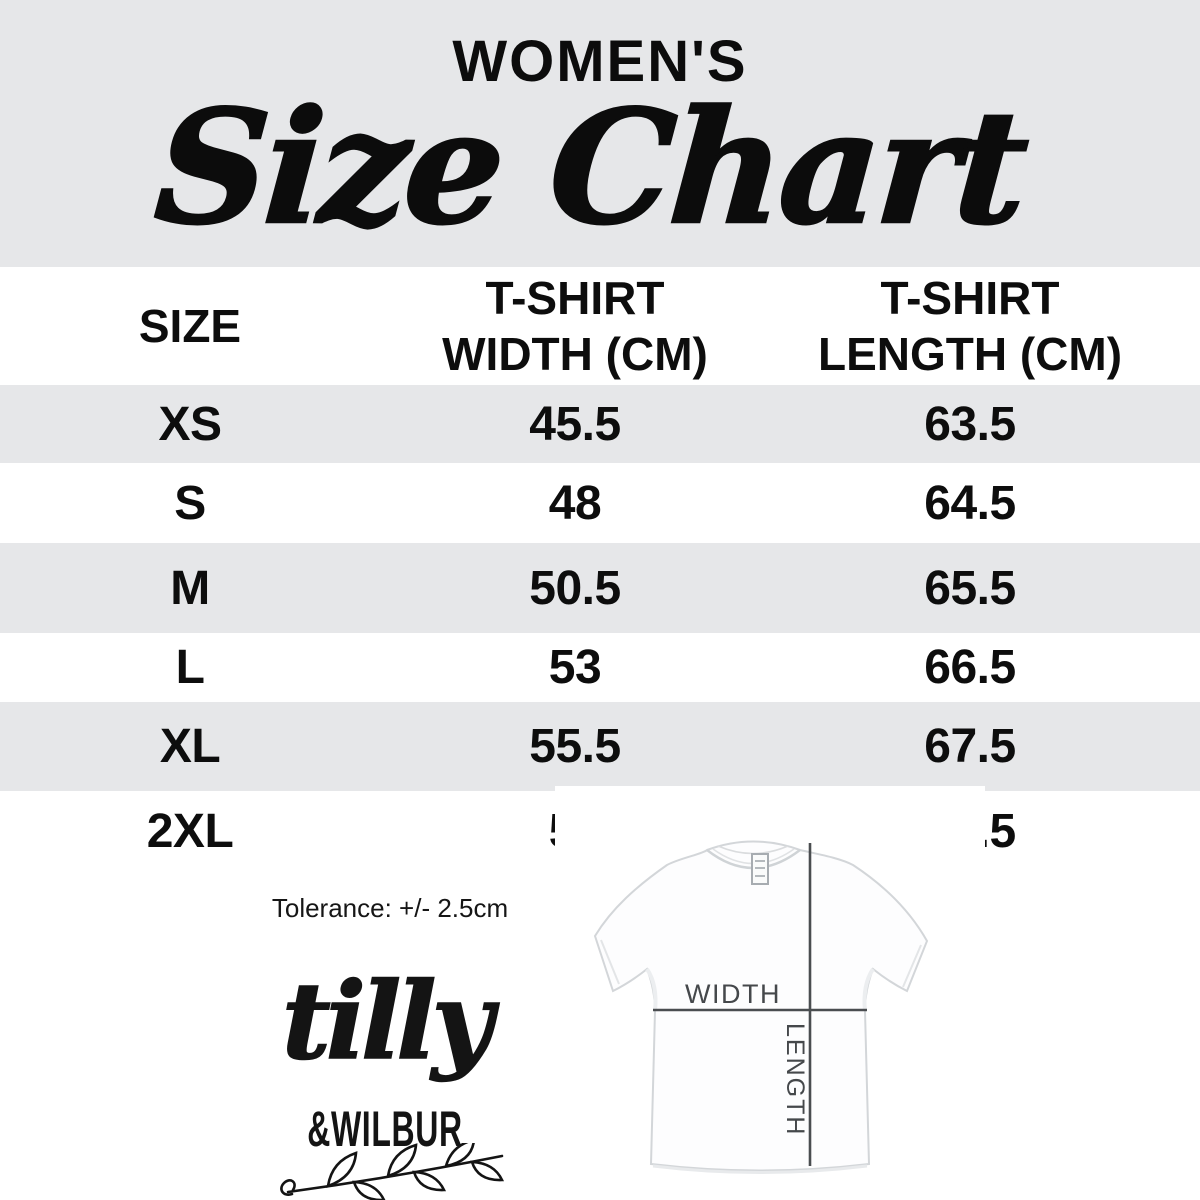  What do you see at coordinates (970, 503) in the screenshot?
I see `length-cell: 64.5` at bounding box center [970, 503].